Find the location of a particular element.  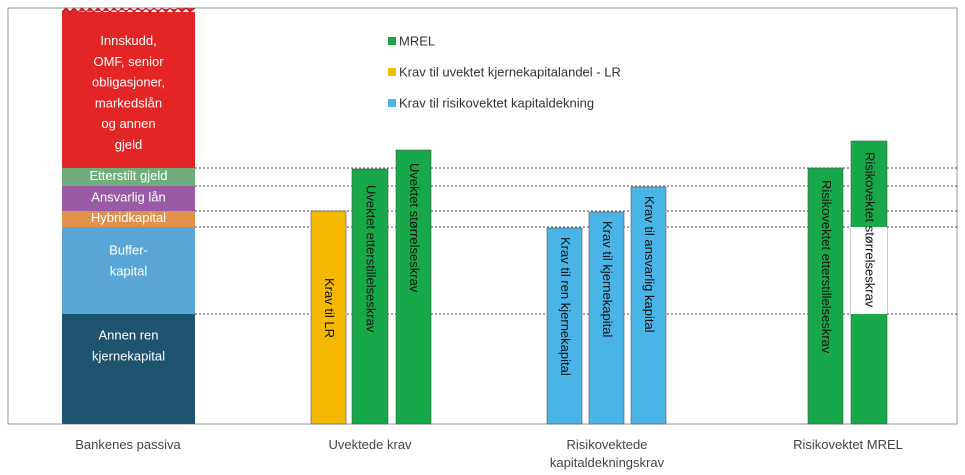

stack-column is located at coordinates (128, 215).